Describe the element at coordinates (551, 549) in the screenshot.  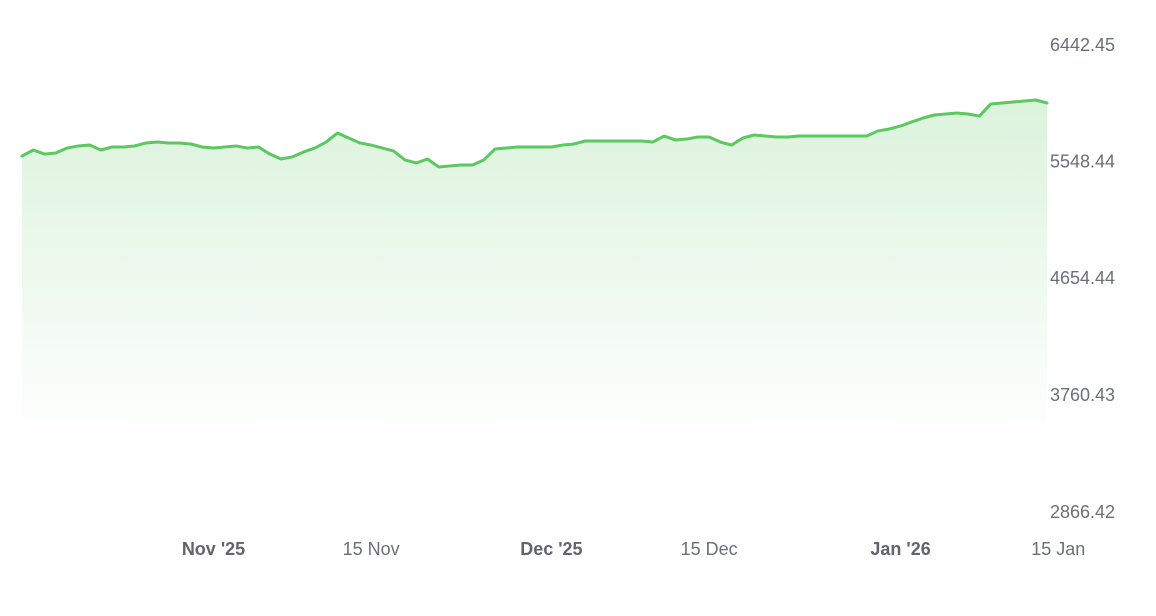
I see `x-tick-label: Dec '25` at that location.